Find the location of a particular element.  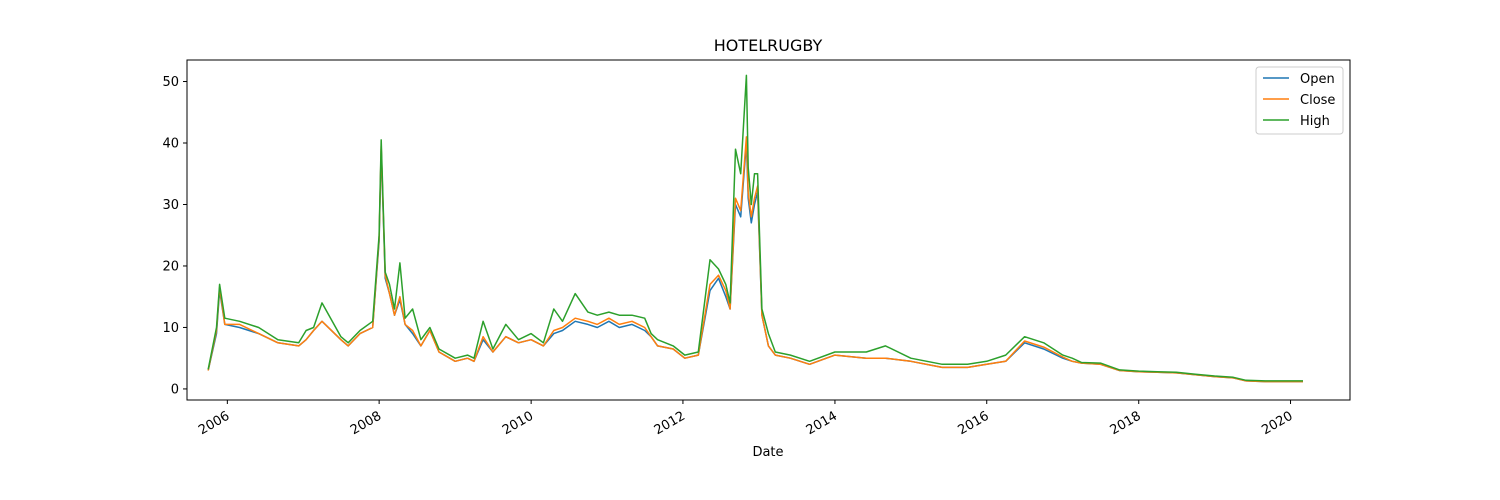

x-tick-label-2020: 2020 is located at coordinates (1277, 424).